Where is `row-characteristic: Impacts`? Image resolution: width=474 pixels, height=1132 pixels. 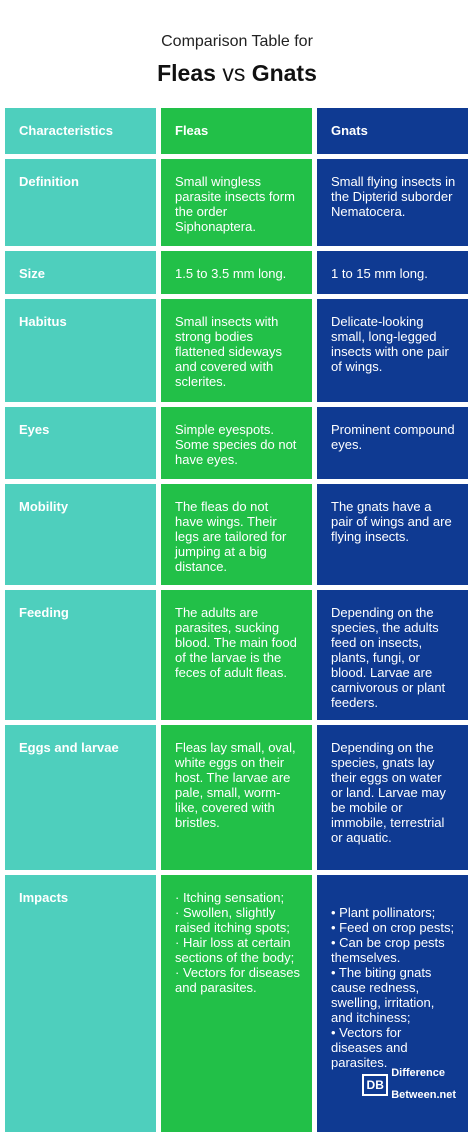 row-characteristic: Impacts is located at coordinates (80, 1003).